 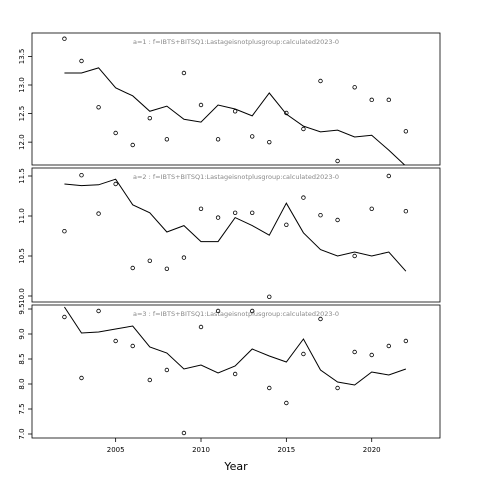 I want to click on y-tick-label: 7.0, so click(x=22, y=433).